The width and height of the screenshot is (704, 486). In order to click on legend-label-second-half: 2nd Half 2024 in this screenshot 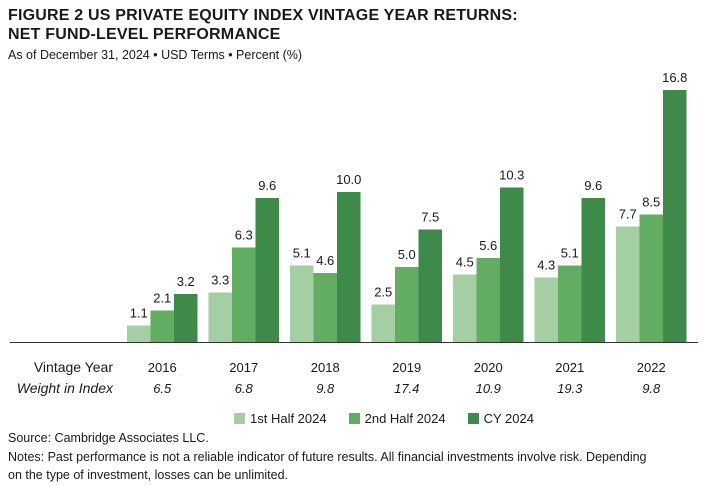, I will do `click(405, 418)`.